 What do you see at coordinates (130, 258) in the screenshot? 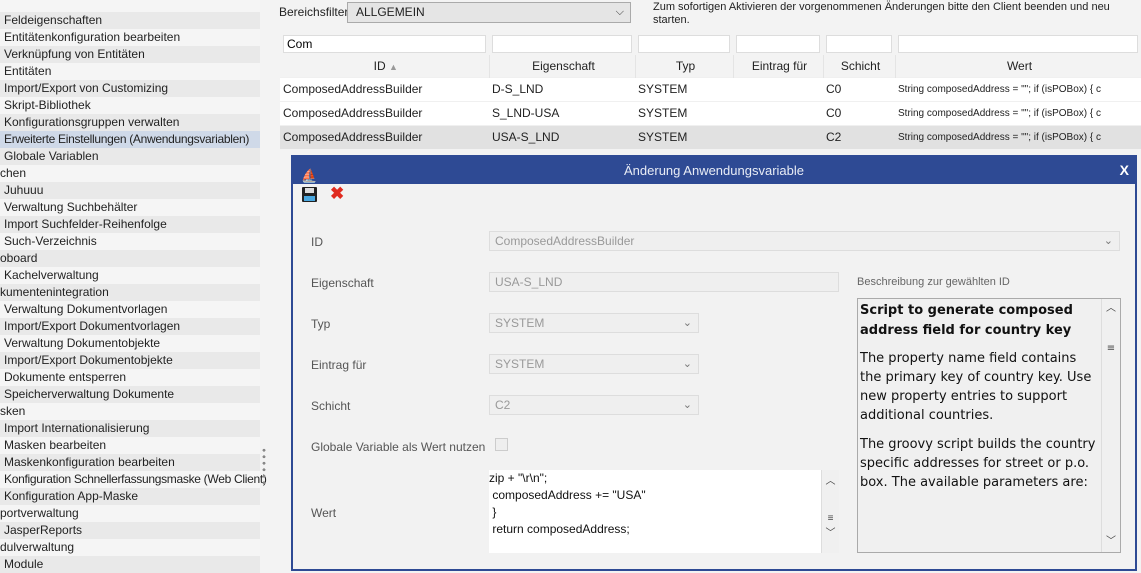
I see `sidebar-group: oboard` at bounding box center [130, 258].